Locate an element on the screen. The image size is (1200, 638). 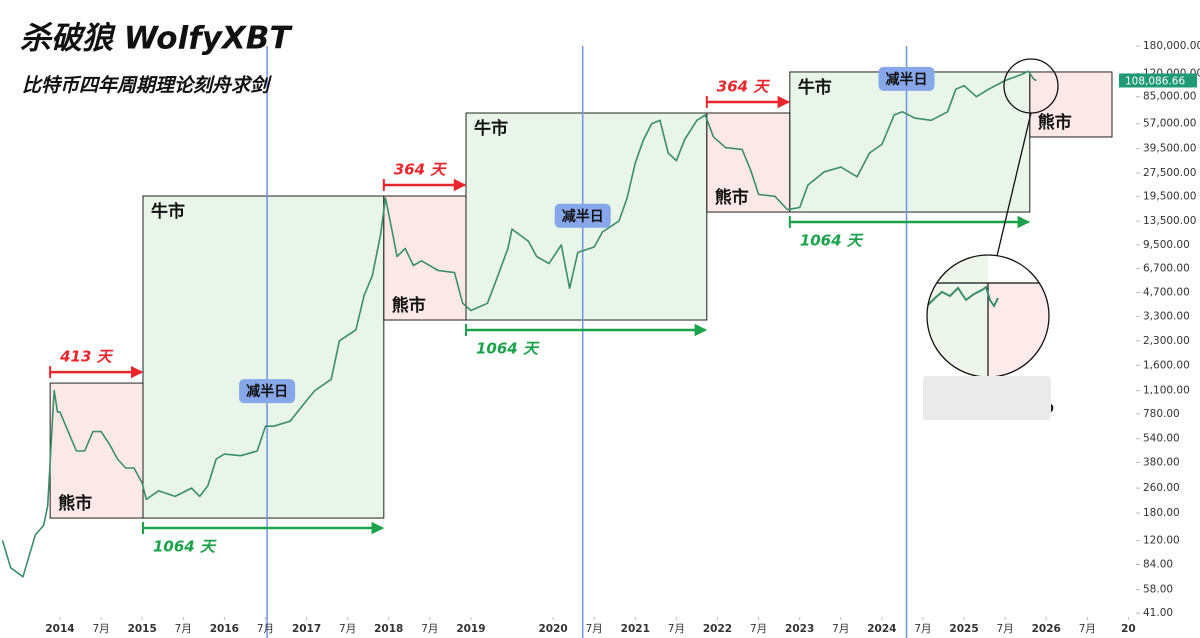
y-tick-label: 2,300.00 is located at coordinates (1166, 341).